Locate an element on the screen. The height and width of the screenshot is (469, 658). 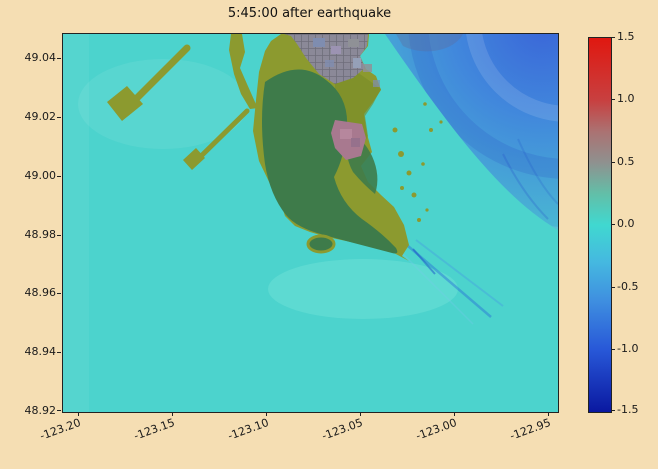
colorbar-tick-label: -0.5 is located at coordinates (628, 286).